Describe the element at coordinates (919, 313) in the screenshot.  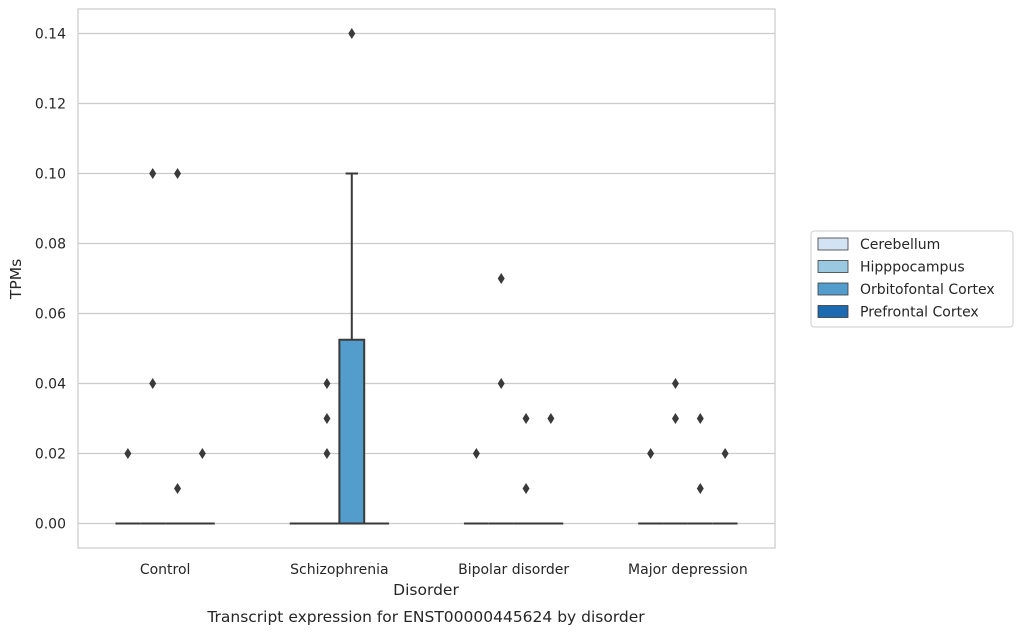
I see `legend-label: Prefrontal Cortex` at that location.